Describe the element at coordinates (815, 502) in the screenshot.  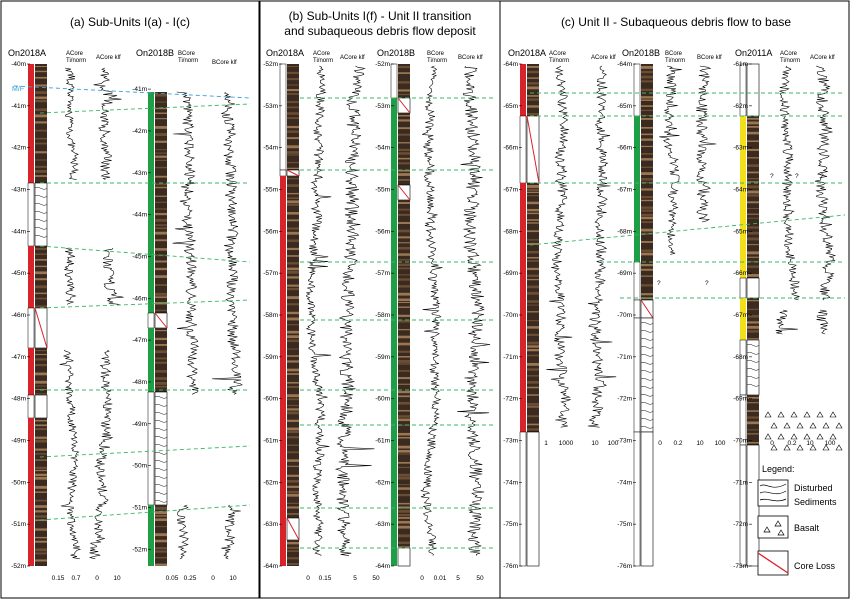
I see `legend-disturbed-label2: Sediments` at that location.